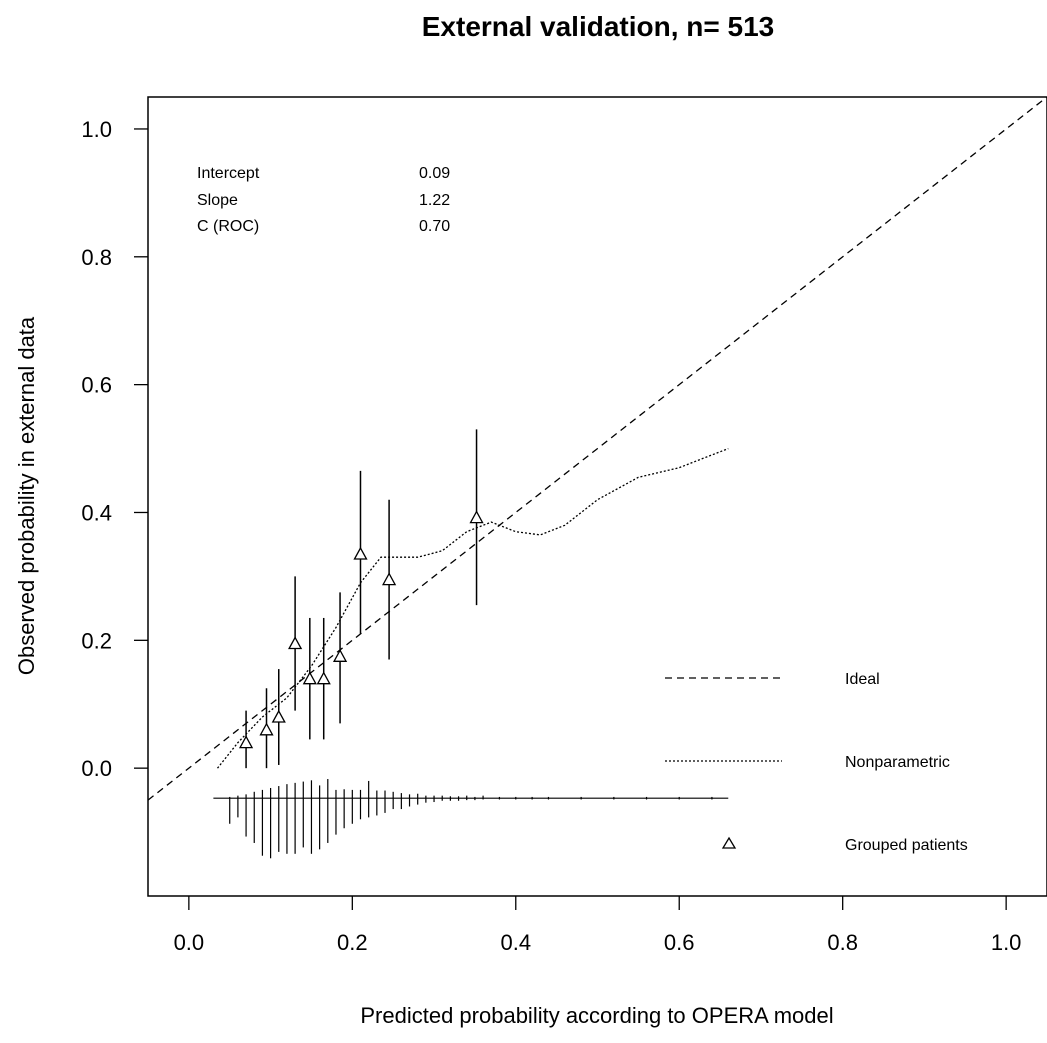 Image resolution: width=1047 pixels, height=1043 pixels. What do you see at coordinates (323, 200) in the screenshot?
I see `stats-box: Intercept 0.09 Slope 1.22 C (ROC) 0.70` at bounding box center [323, 200].